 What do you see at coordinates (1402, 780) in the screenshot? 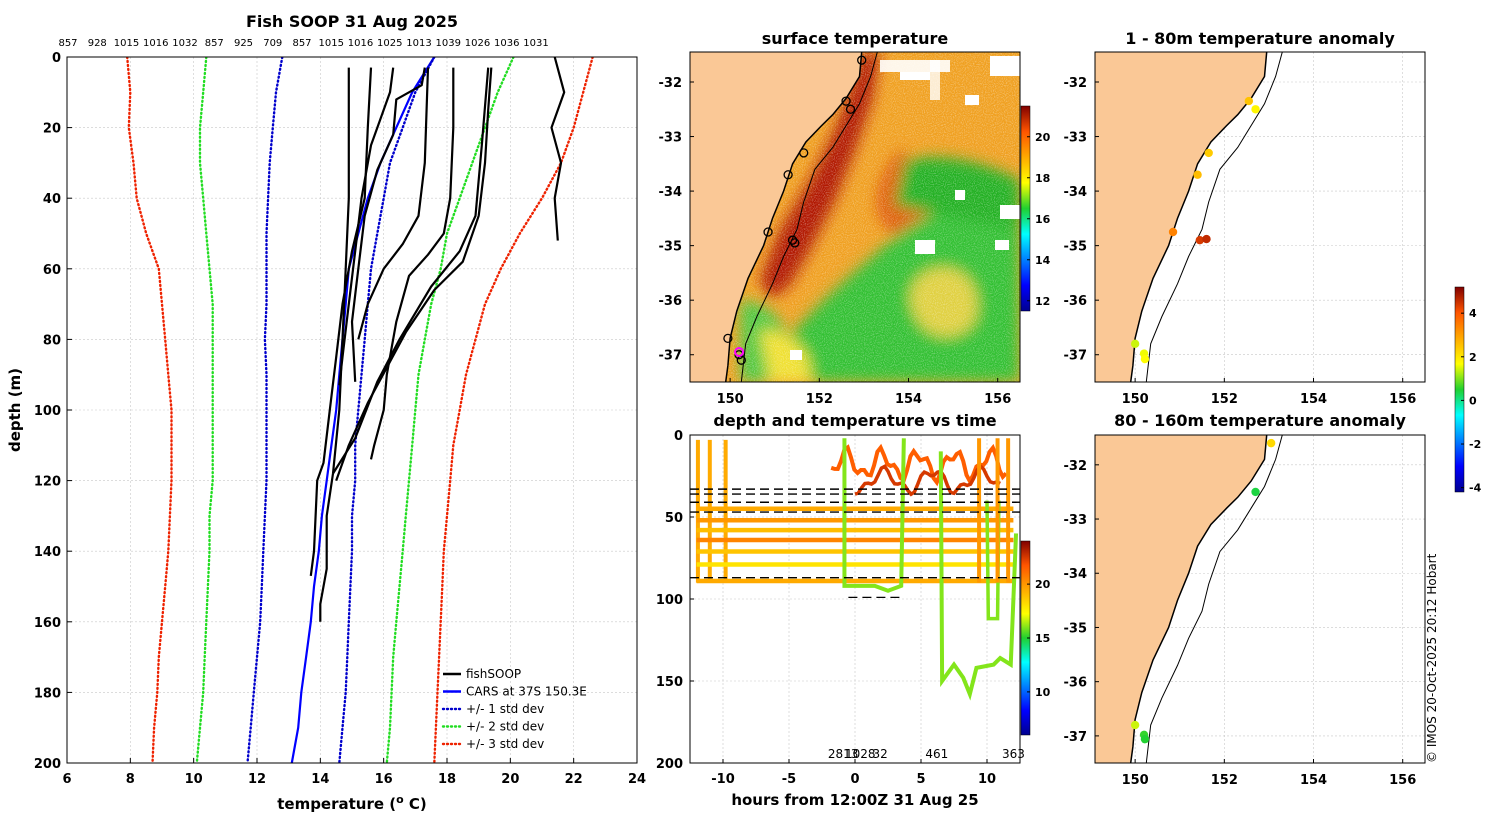
I see `anomaly-deep-xtick-label: 156` at bounding box center [1402, 780].